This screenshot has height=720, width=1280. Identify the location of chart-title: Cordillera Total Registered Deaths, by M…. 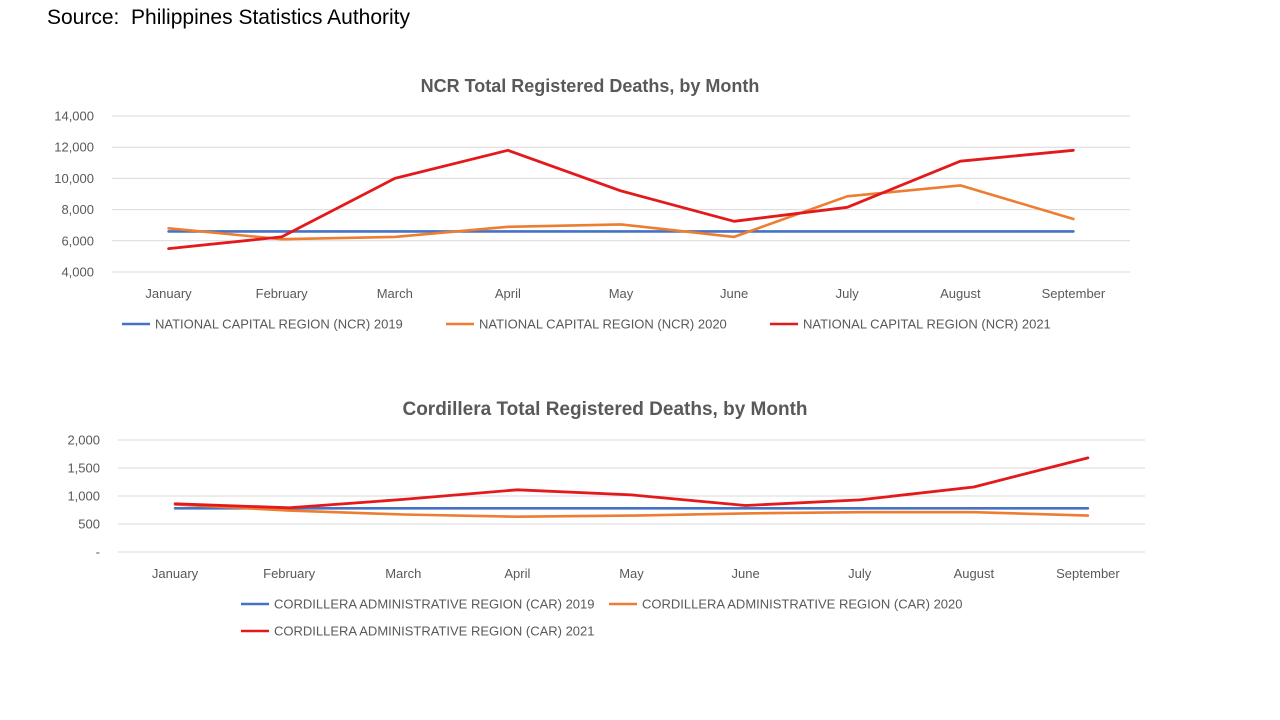
(604, 409).